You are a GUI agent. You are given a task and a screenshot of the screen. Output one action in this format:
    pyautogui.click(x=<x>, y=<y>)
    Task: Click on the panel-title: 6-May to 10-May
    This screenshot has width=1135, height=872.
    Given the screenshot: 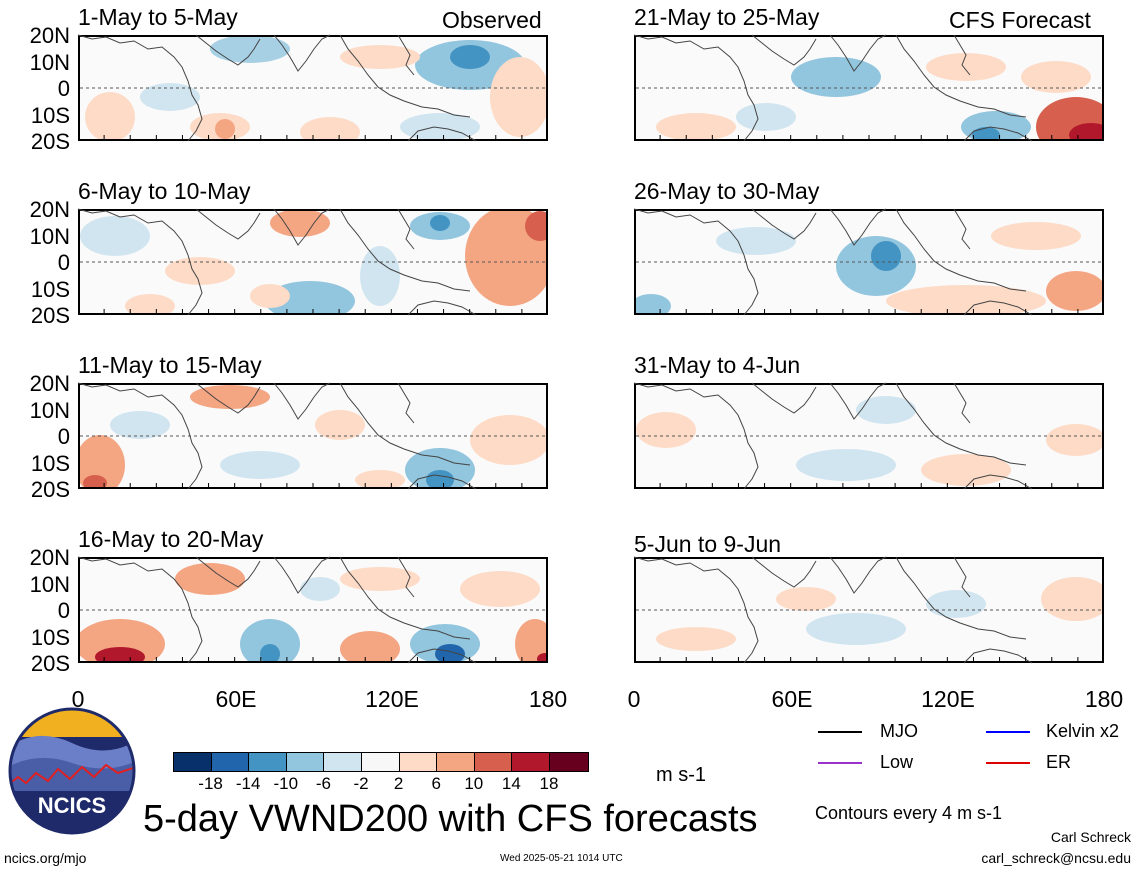 What is the action you would take?
    pyautogui.click(x=164, y=191)
    